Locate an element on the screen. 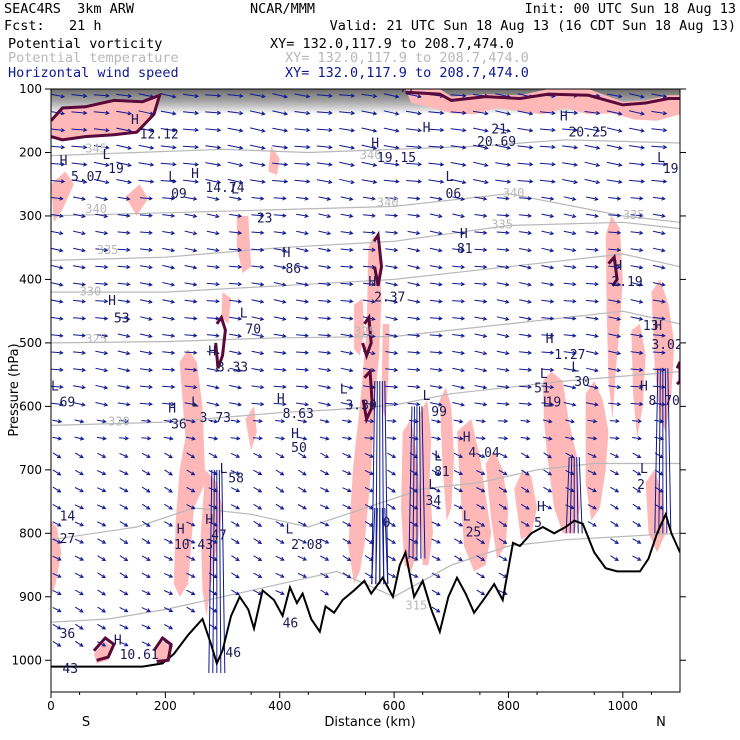  pv-extremum-label-93: 77 is located at coordinates (408, 88).